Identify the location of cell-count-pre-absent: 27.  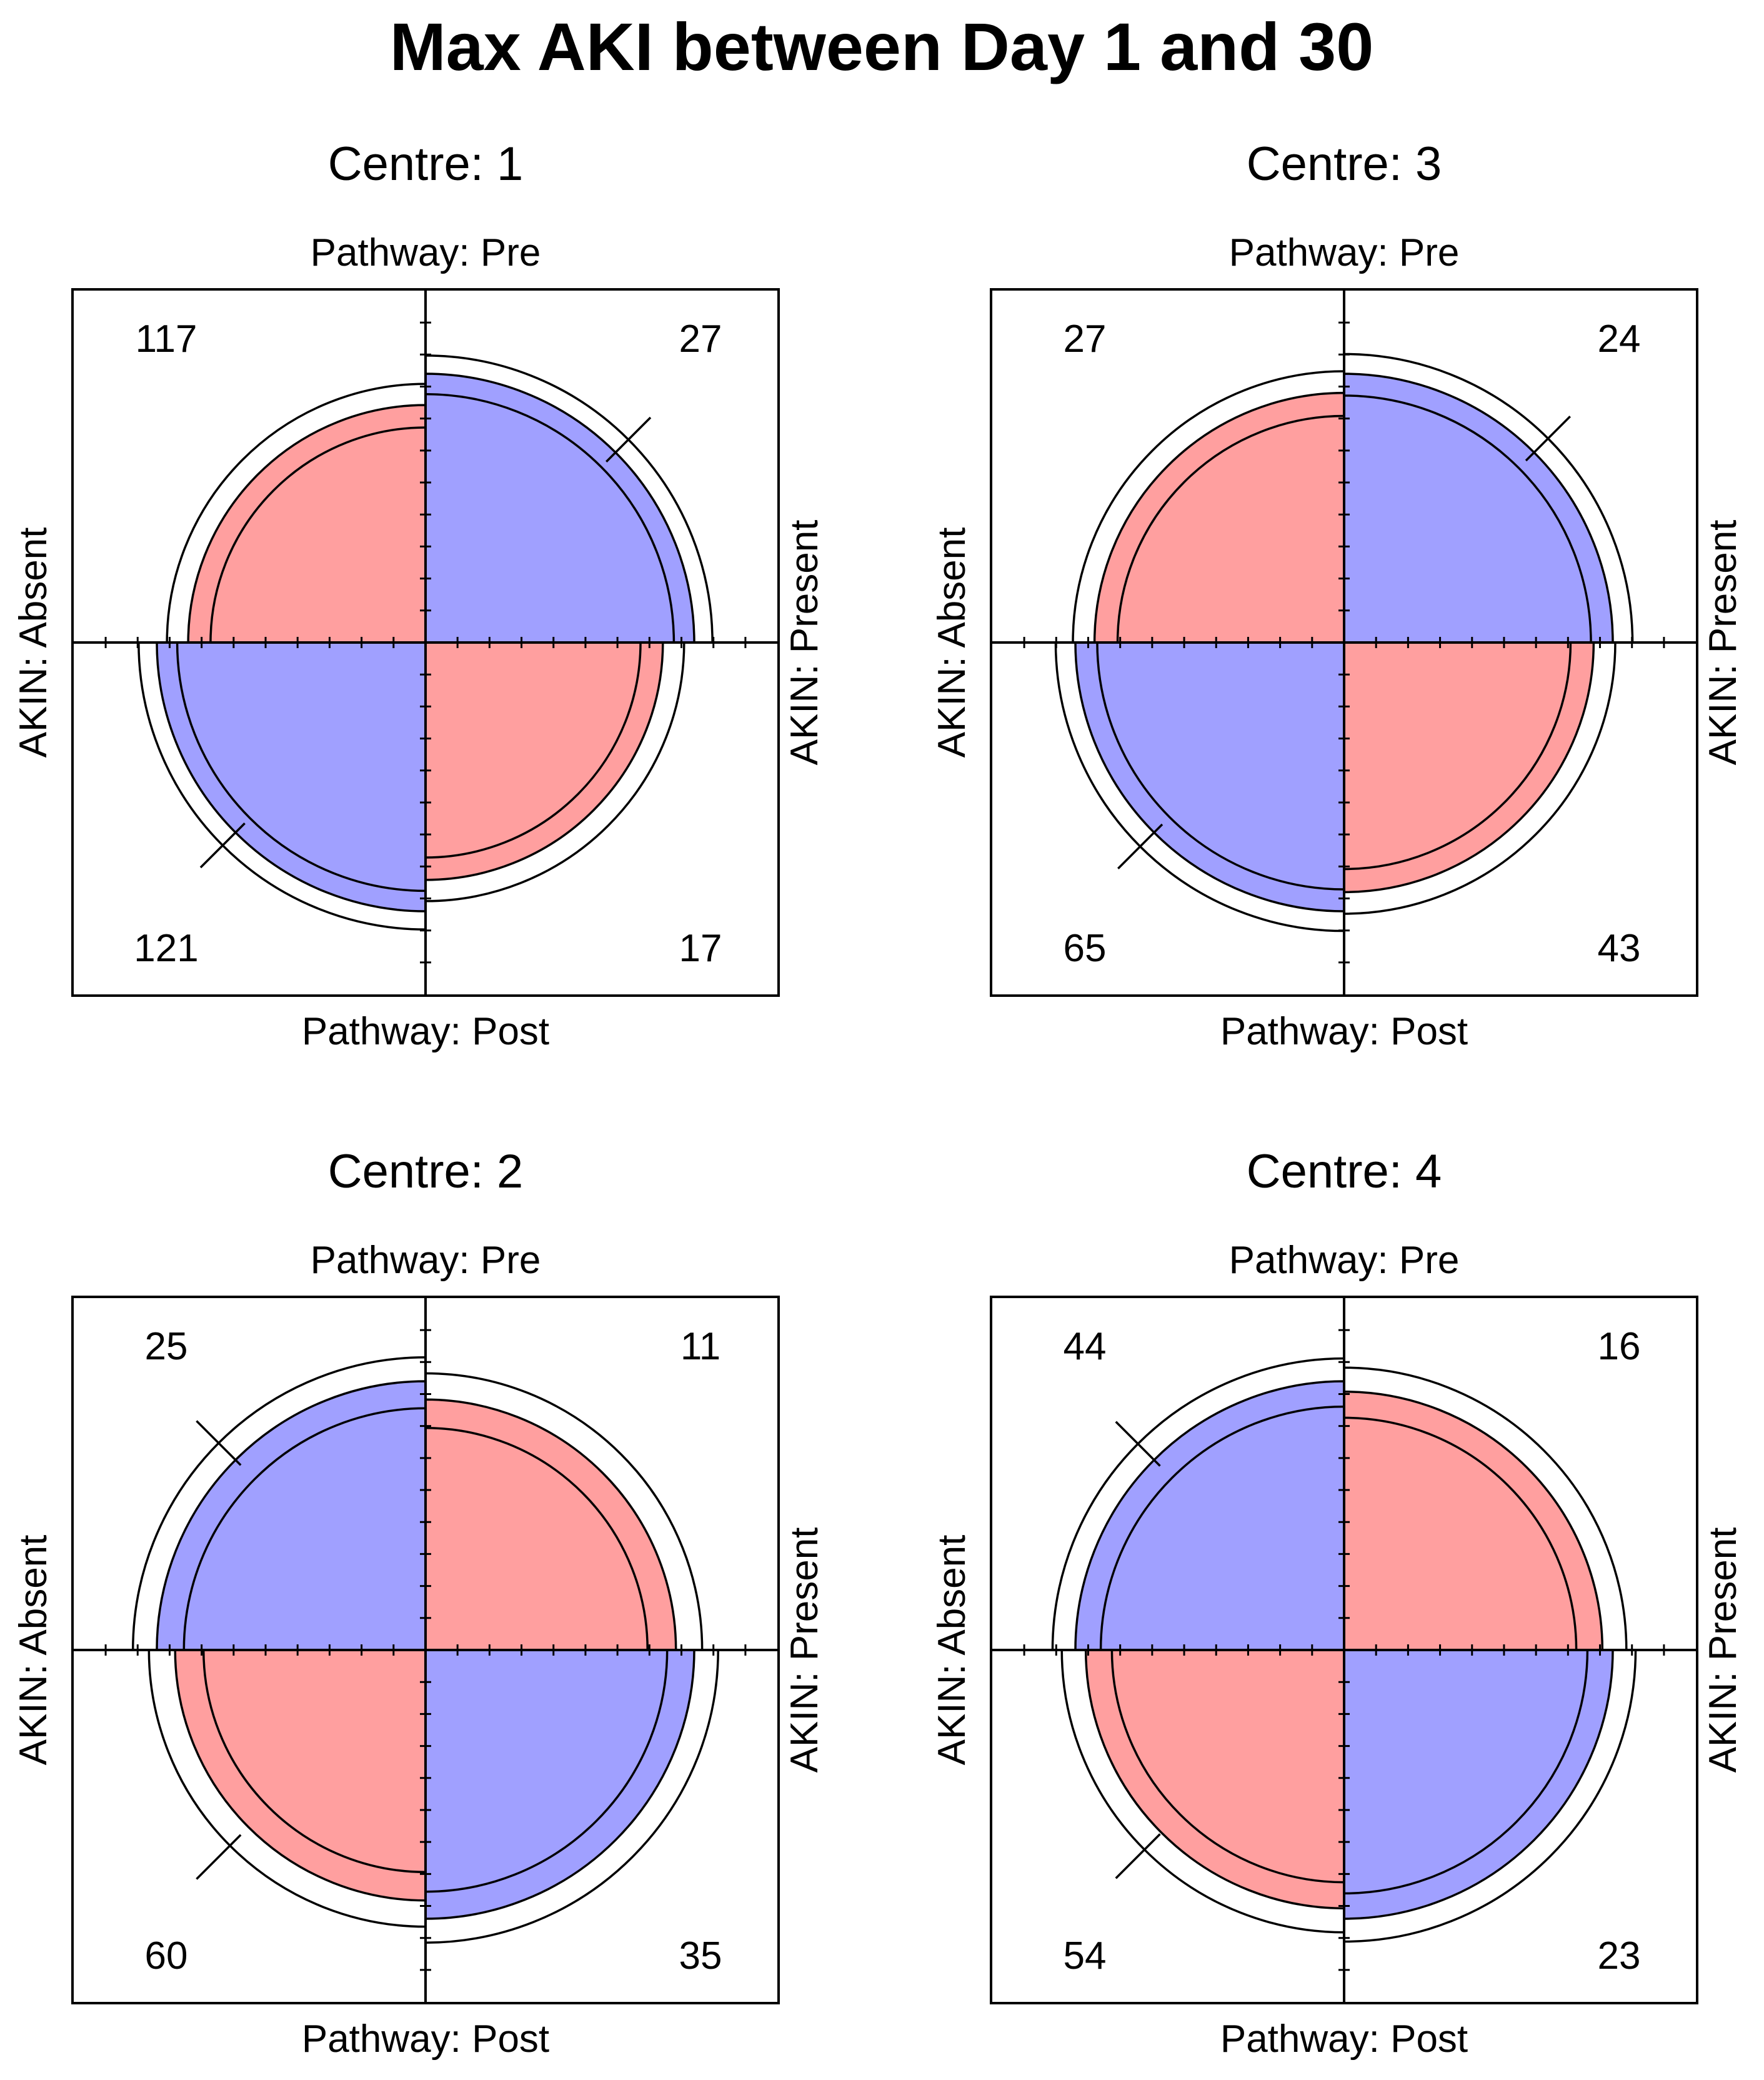
(1085, 339).